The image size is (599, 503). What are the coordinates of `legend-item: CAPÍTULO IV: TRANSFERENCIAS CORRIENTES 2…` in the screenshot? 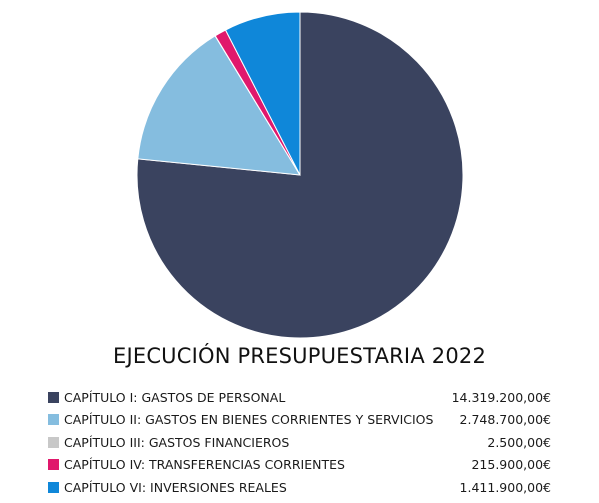 It's located at (299, 465).